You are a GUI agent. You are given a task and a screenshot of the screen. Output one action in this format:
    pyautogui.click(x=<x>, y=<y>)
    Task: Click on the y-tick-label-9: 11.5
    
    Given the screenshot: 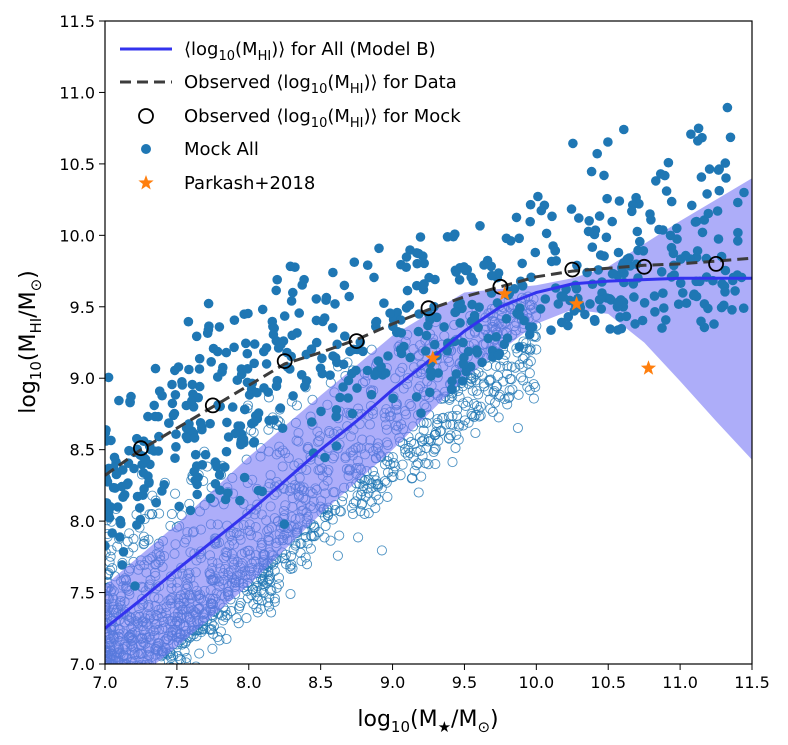 What is the action you would take?
    pyautogui.click(x=77, y=21)
    